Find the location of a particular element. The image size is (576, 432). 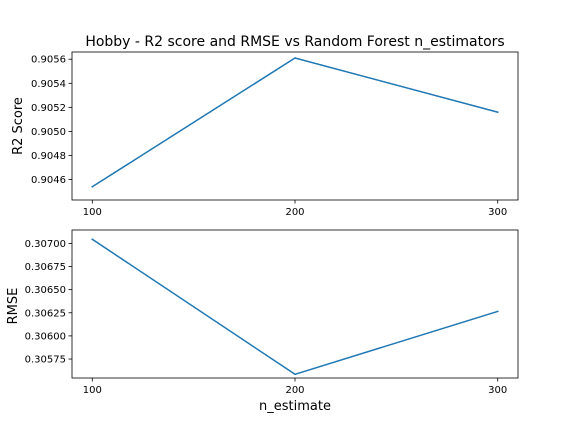

y-tick-label: 0.9046 is located at coordinates (48, 180).